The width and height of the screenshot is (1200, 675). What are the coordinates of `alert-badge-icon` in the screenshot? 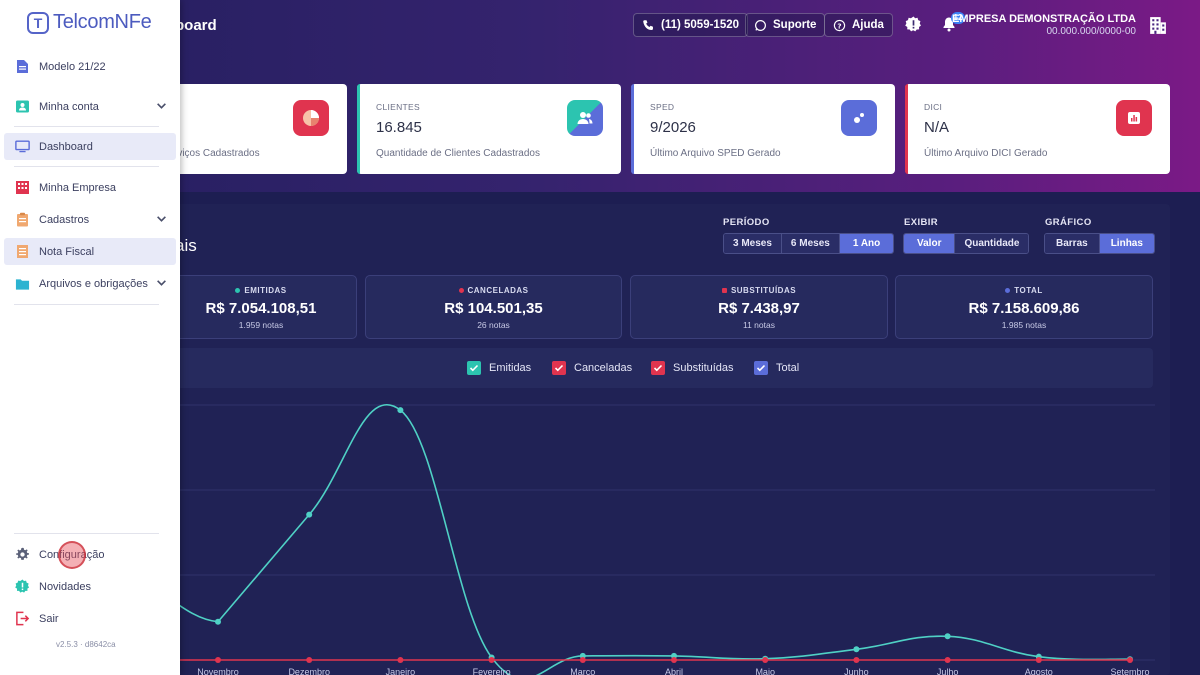 It's located at (913, 24).